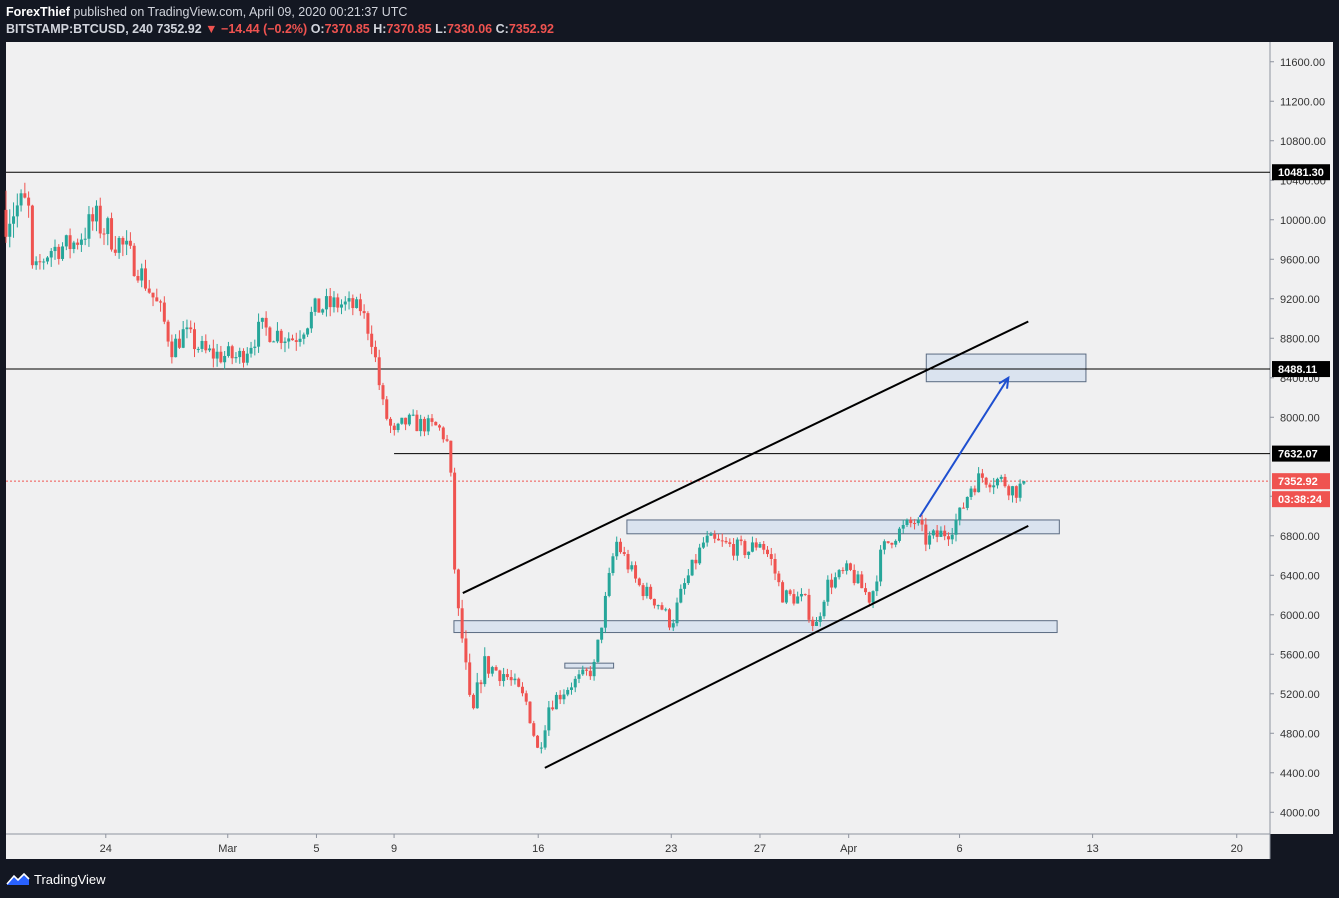 The width and height of the screenshot is (1339, 898). I want to click on price-tick-label: 10000.00, so click(1303, 221).